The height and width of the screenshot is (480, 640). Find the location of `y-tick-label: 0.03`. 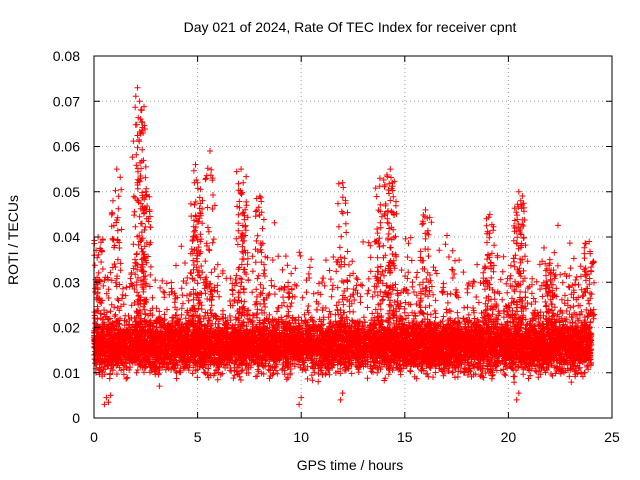

y-tick-label: 0.03 is located at coordinates (66, 282).